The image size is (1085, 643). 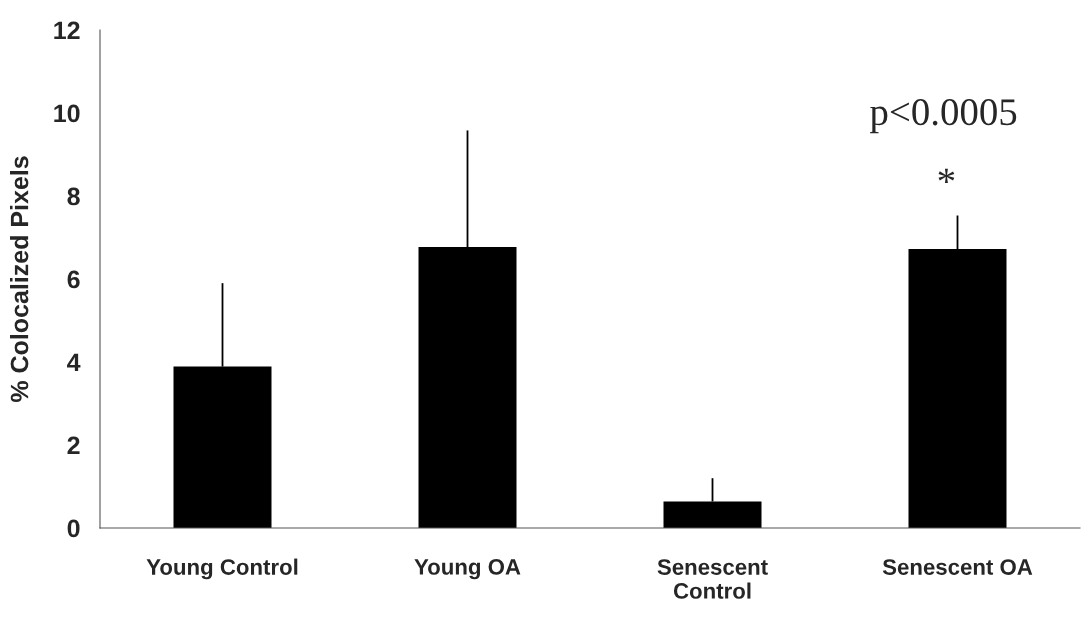 I want to click on x-tick-label: Senescent OA, so click(x=957, y=567).